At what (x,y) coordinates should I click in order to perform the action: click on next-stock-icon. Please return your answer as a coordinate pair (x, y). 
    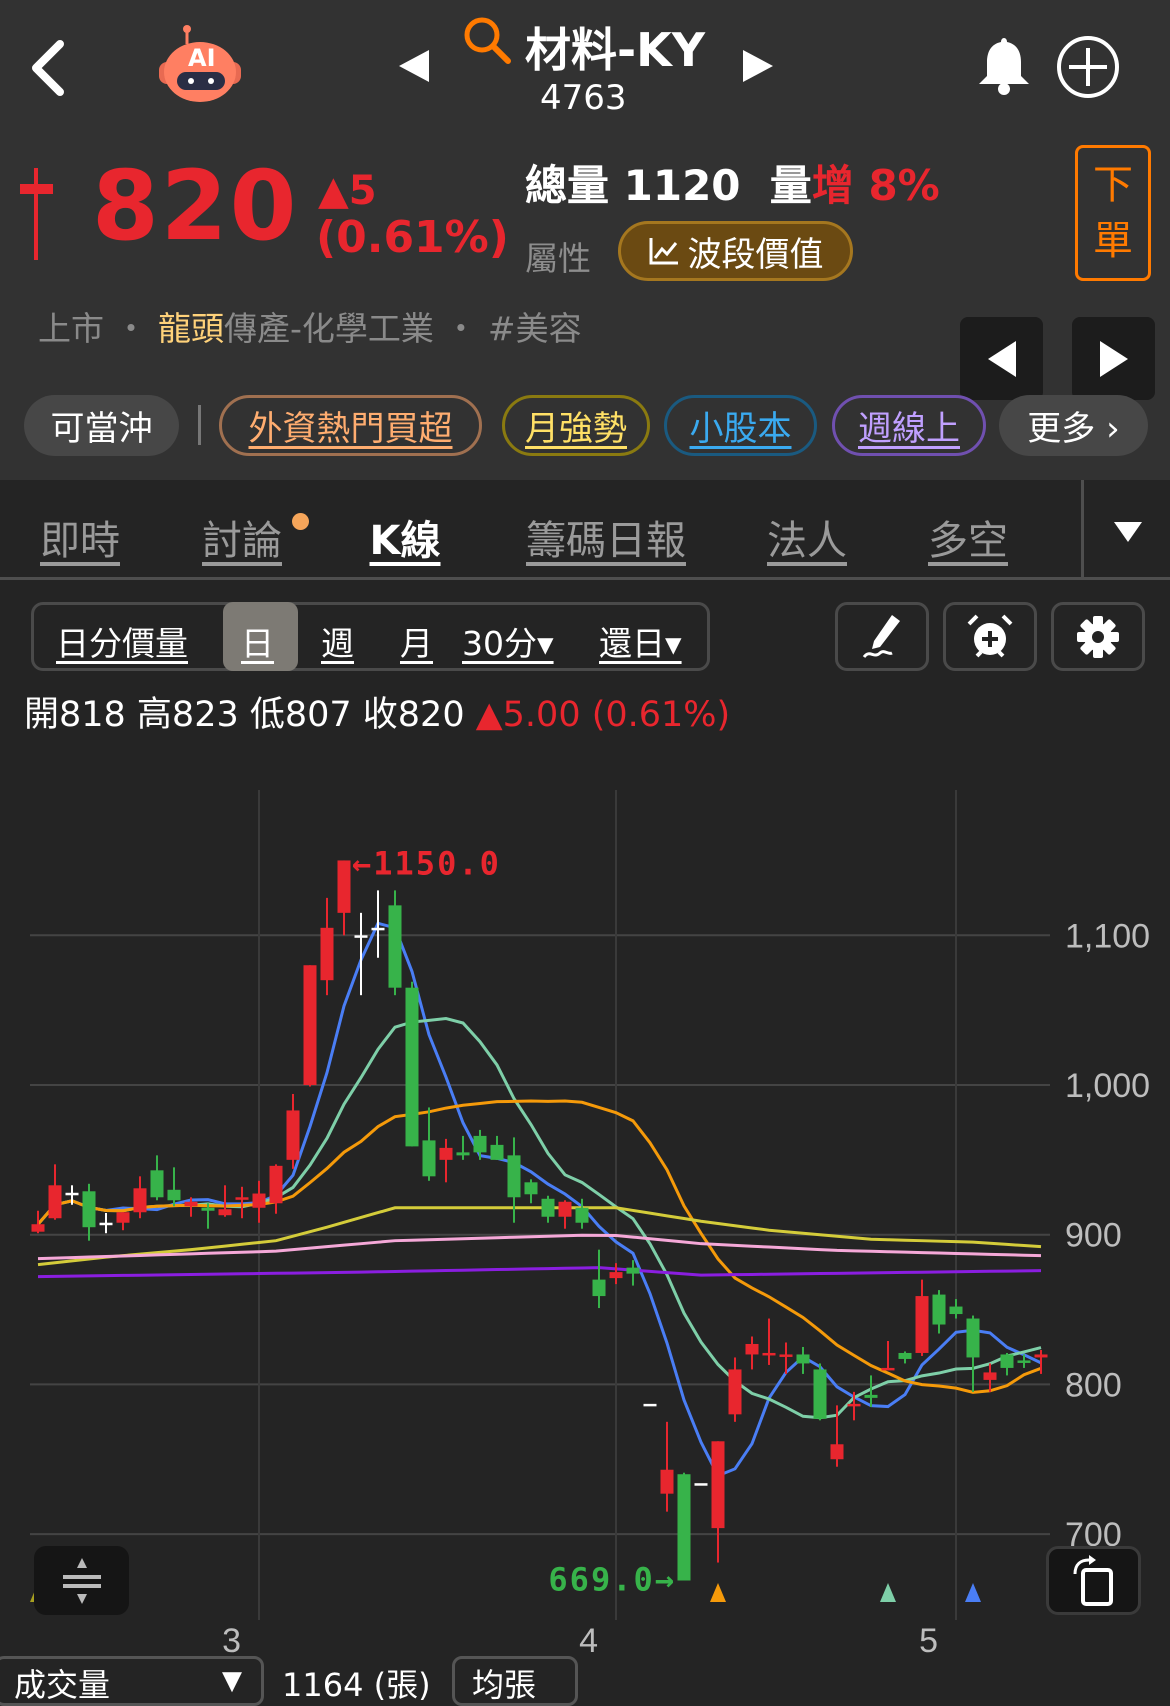
    Looking at the image, I should click on (758, 66).